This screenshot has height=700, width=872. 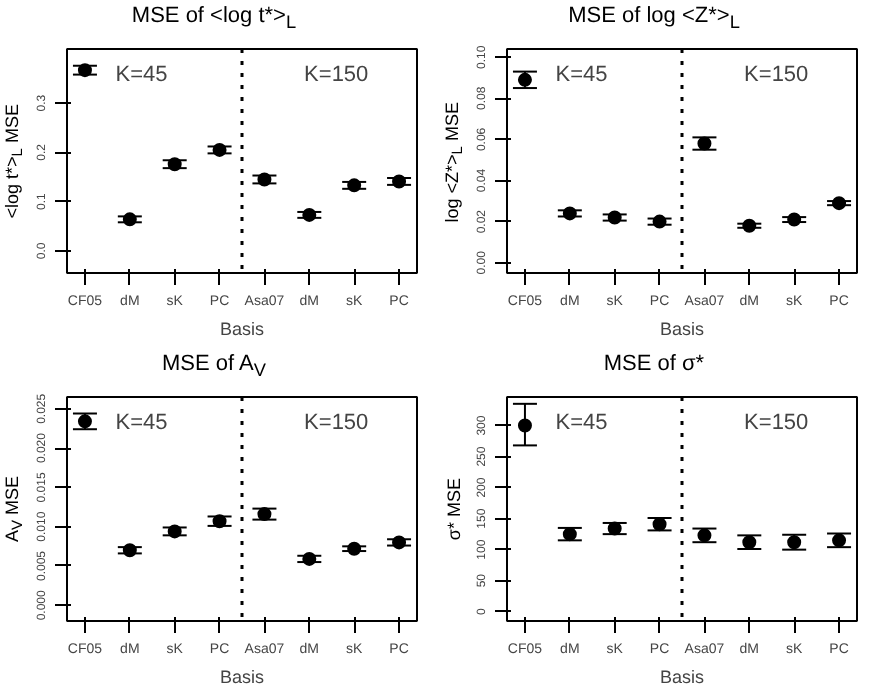 What do you see at coordinates (453, 510) in the screenshot?
I see `y-axis-title: σ* MSE` at bounding box center [453, 510].